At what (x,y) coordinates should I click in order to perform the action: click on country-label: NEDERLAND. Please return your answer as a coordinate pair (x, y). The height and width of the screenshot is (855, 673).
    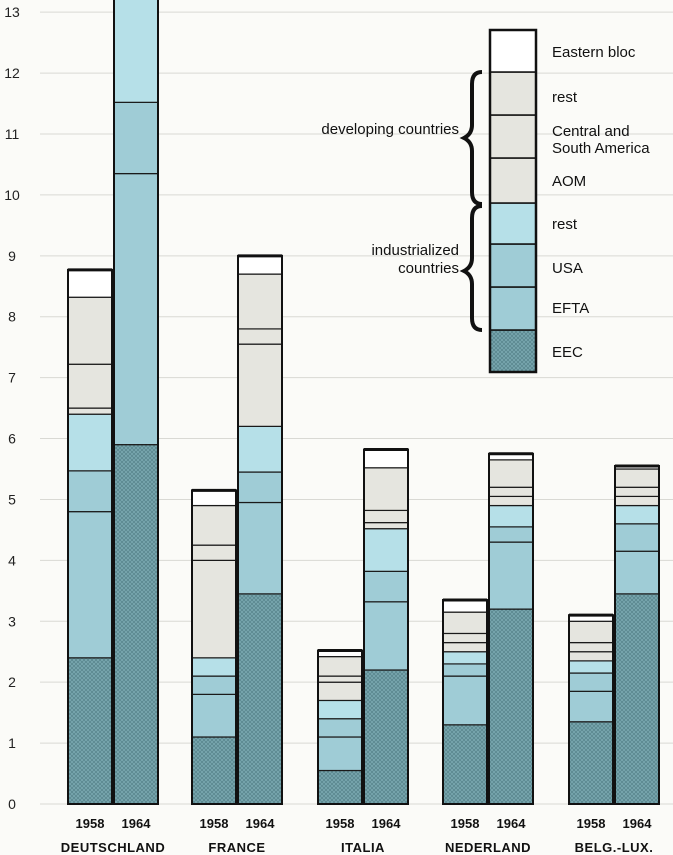
    Looking at the image, I should click on (488, 847).